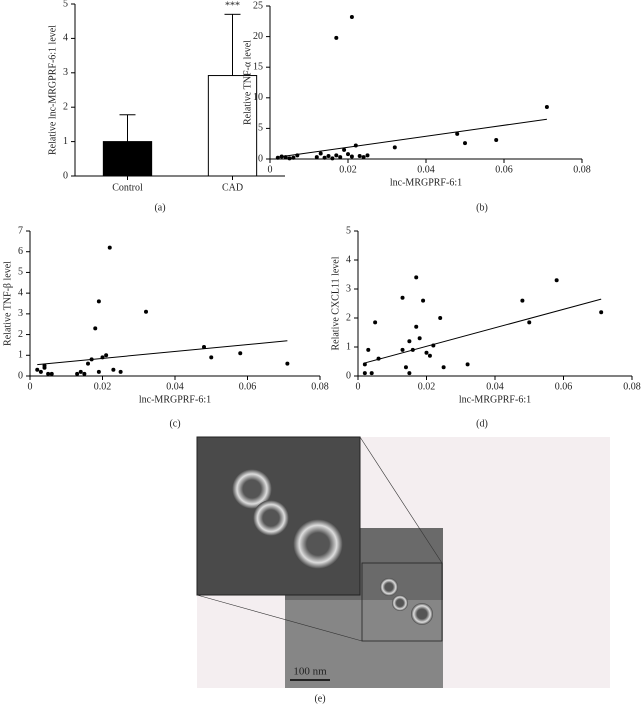 This screenshot has height=706, width=642. Describe the element at coordinates (402, 602) in the screenshot. I see `zoom-box` at that location.